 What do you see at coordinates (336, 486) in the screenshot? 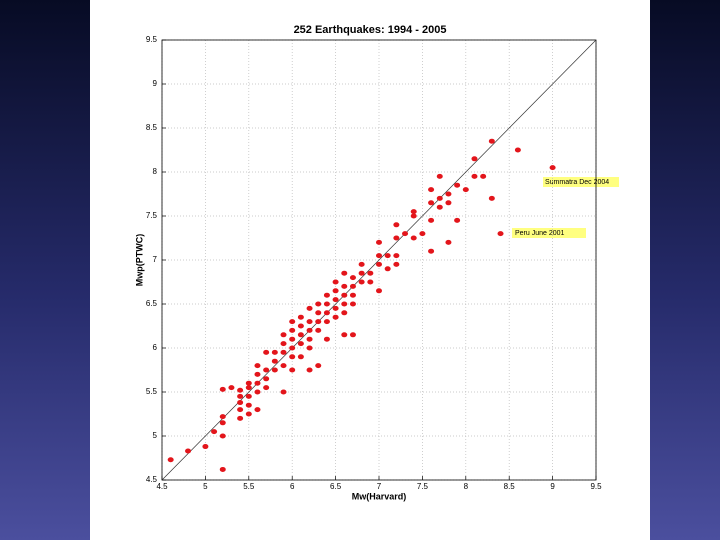
I see `x-tick-label: 6.5` at bounding box center [336, 486].